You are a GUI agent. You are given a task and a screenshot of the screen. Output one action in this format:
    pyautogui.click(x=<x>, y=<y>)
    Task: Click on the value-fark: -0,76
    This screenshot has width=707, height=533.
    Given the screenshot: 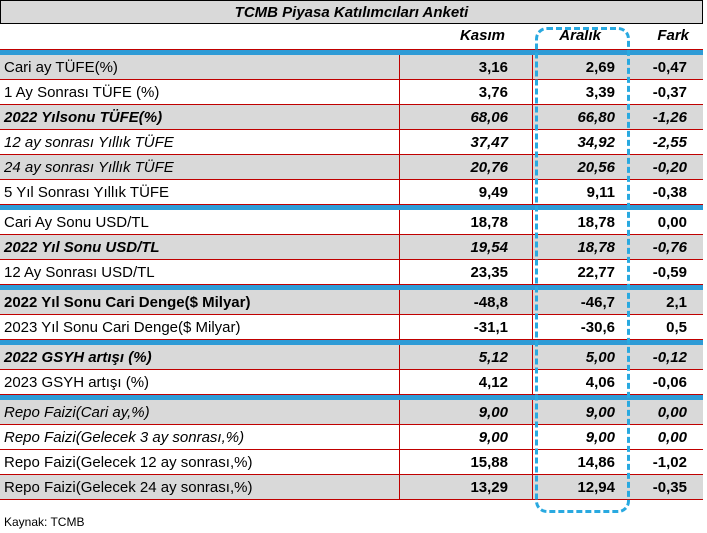 What is the action you would take?
    pyautogui.click(x=669, y=247)
    